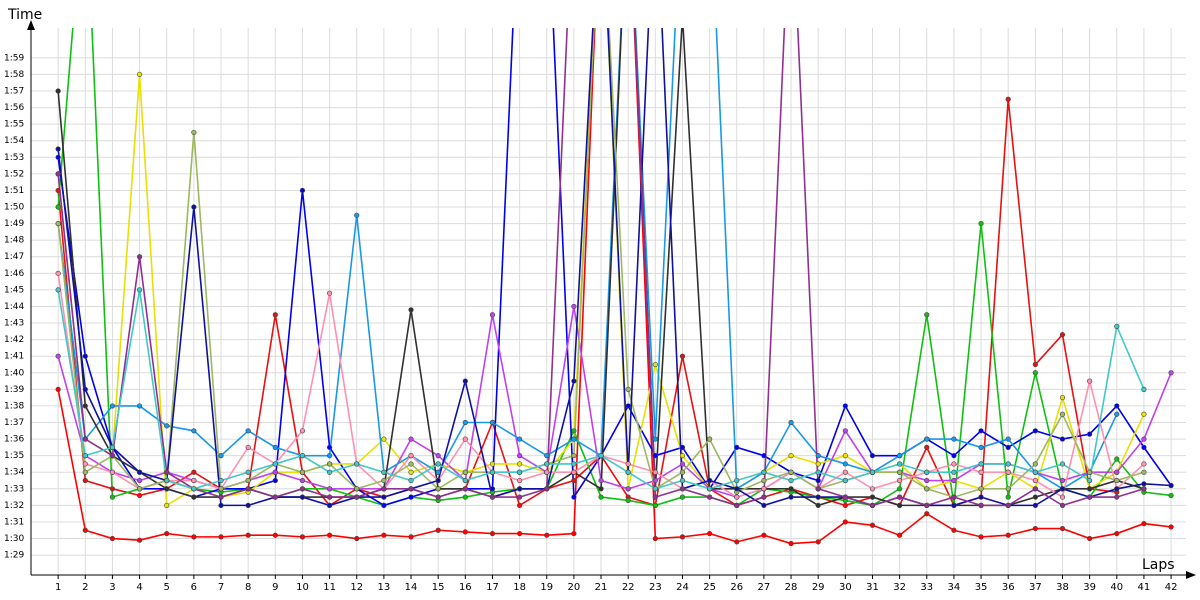 This screenshot has height=600, width=1200. What do you see at coordinates (14, 158) in the screenshot?
I see `y-tick-label: 1:53` at bounding box center [14, 158].